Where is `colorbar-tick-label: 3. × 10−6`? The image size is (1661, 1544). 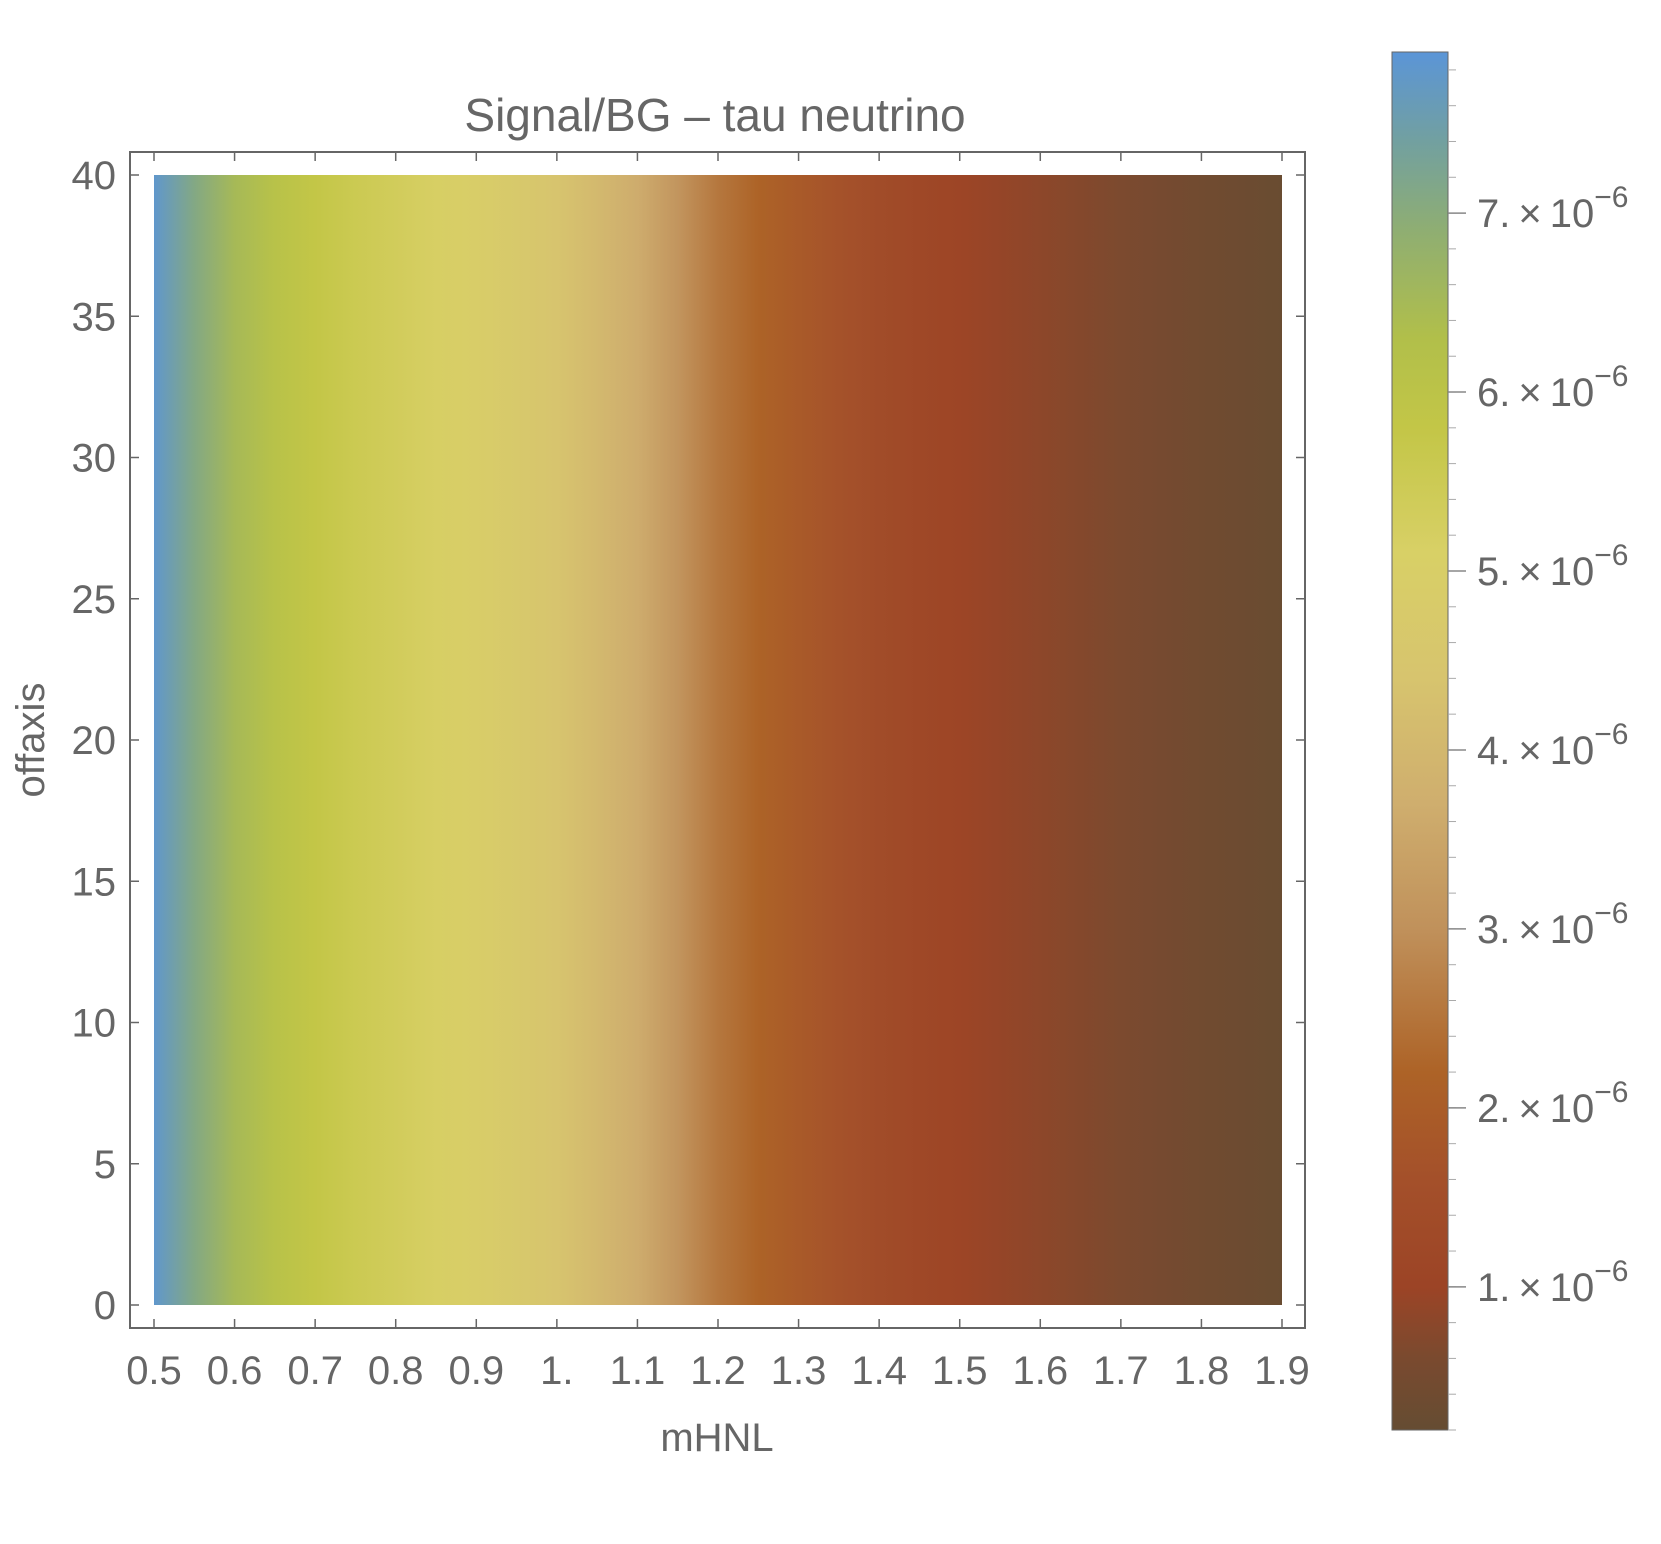
colorbar-tick-label: 3. × 10−6 is located at coordinates (1552, 924).